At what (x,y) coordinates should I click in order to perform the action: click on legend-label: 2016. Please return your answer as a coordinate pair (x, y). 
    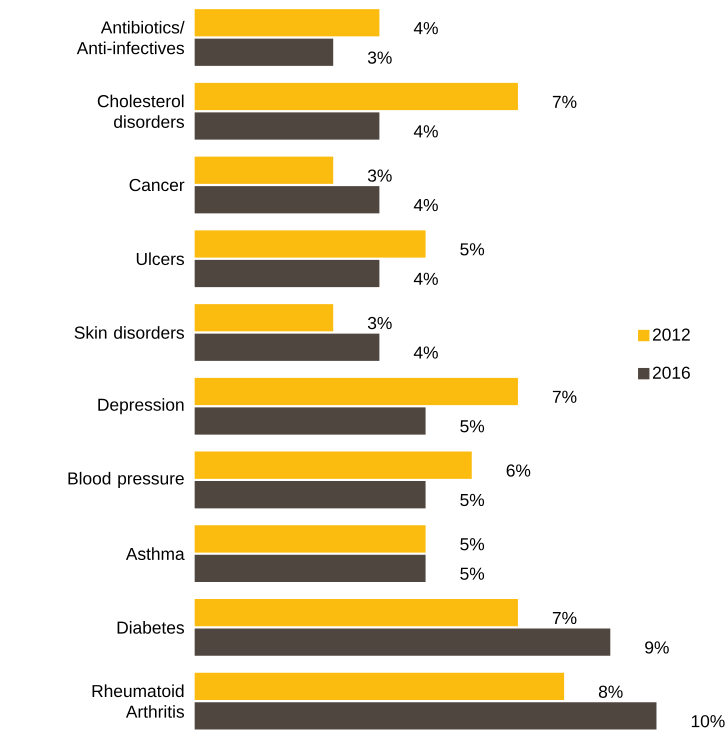
    Looking at the image, I should click on (671, 372).